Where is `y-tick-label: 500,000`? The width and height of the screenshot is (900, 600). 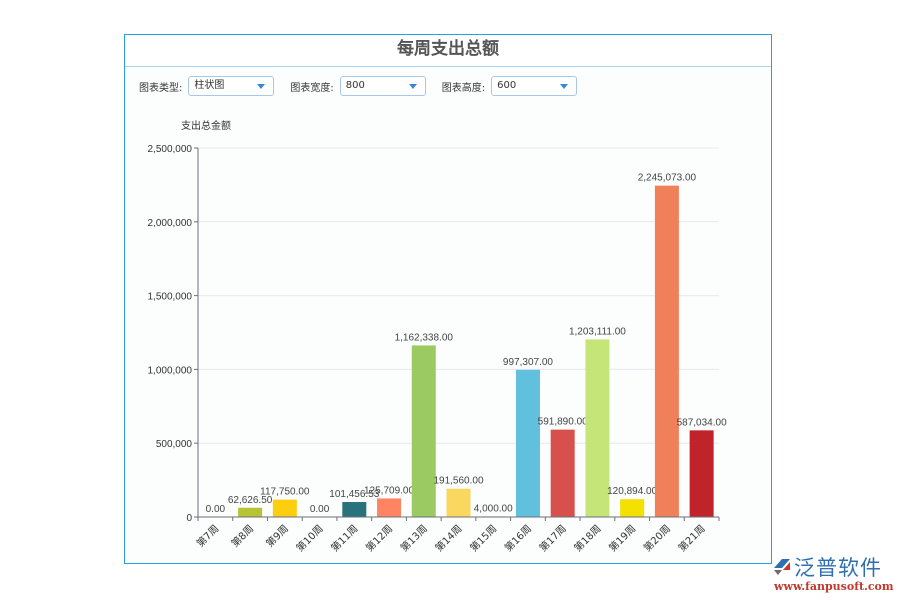
y-tick-label: 500,000 is located at coordinates (174, 444).